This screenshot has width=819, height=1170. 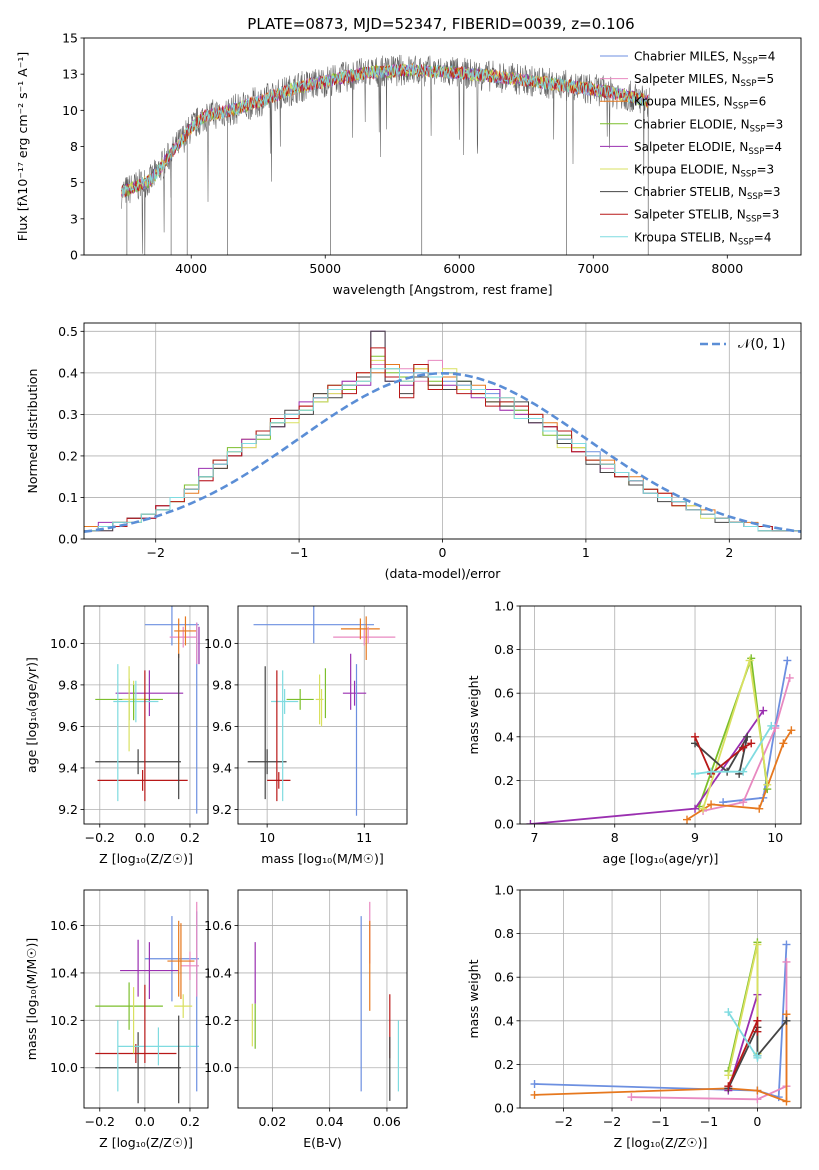 What do you see at coordinates (218, 972) in the screenshot?
I see `y-tick-label: 10.4` at bounding box center [218, 972].